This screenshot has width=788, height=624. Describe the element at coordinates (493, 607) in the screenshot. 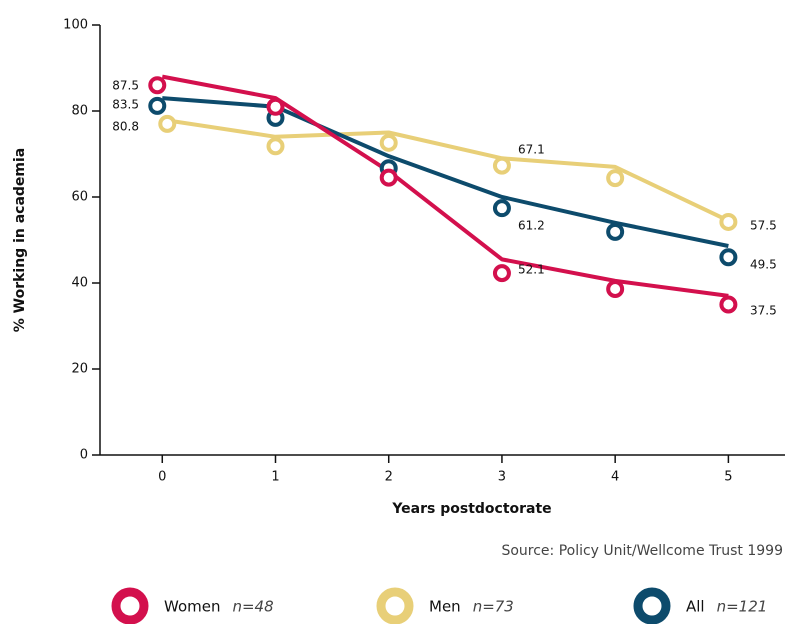

I see `legend-n: n=73` at that location.